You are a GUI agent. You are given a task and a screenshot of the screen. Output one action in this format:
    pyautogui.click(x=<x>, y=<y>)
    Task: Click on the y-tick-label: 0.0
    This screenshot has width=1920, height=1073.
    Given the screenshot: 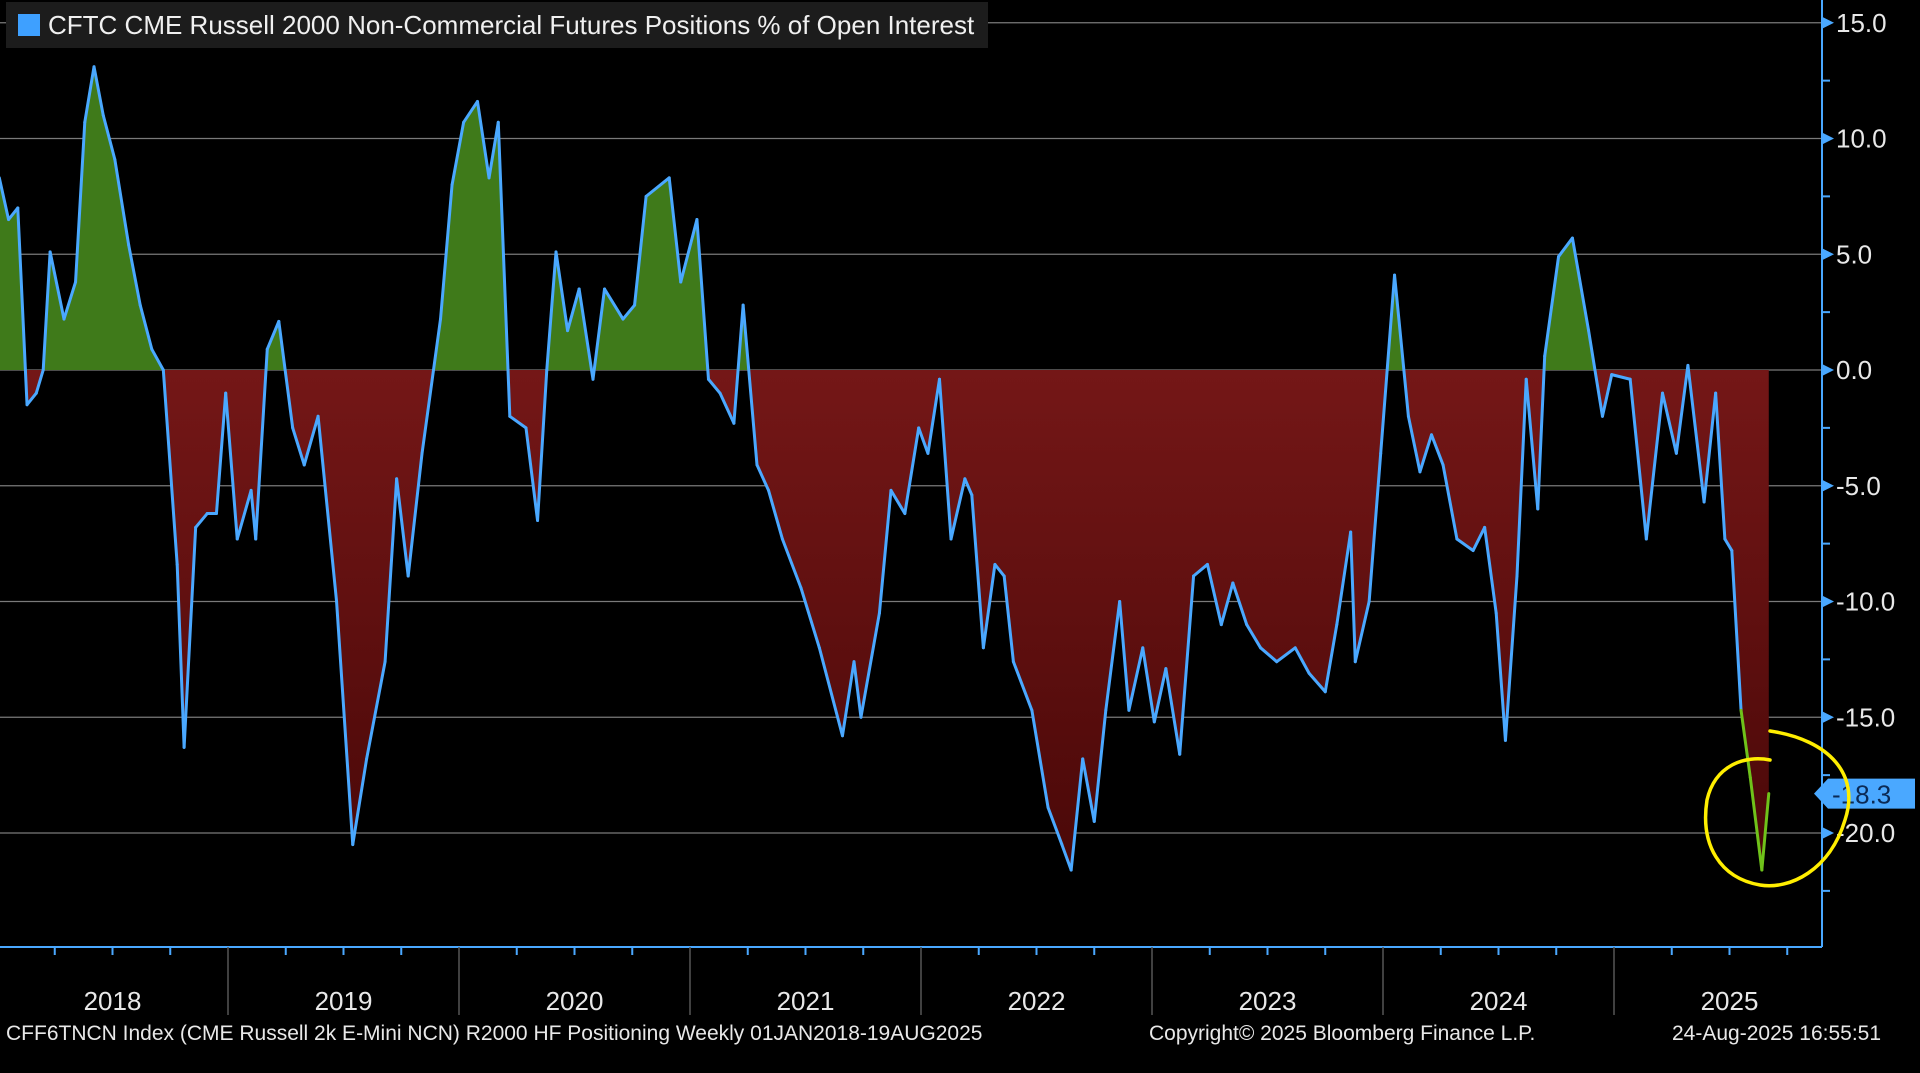 What is the action you would take?
    pyautogui.click(x=1854, y=370)
    